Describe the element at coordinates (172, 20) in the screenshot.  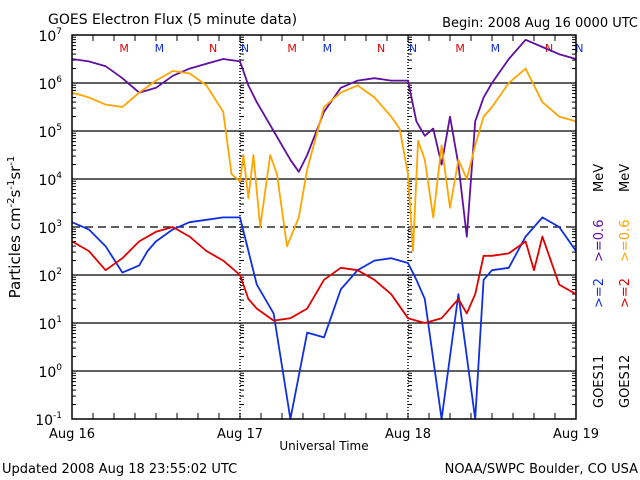
I see `chart-title: GOES Electron Flux (5 minute data)` at that location.